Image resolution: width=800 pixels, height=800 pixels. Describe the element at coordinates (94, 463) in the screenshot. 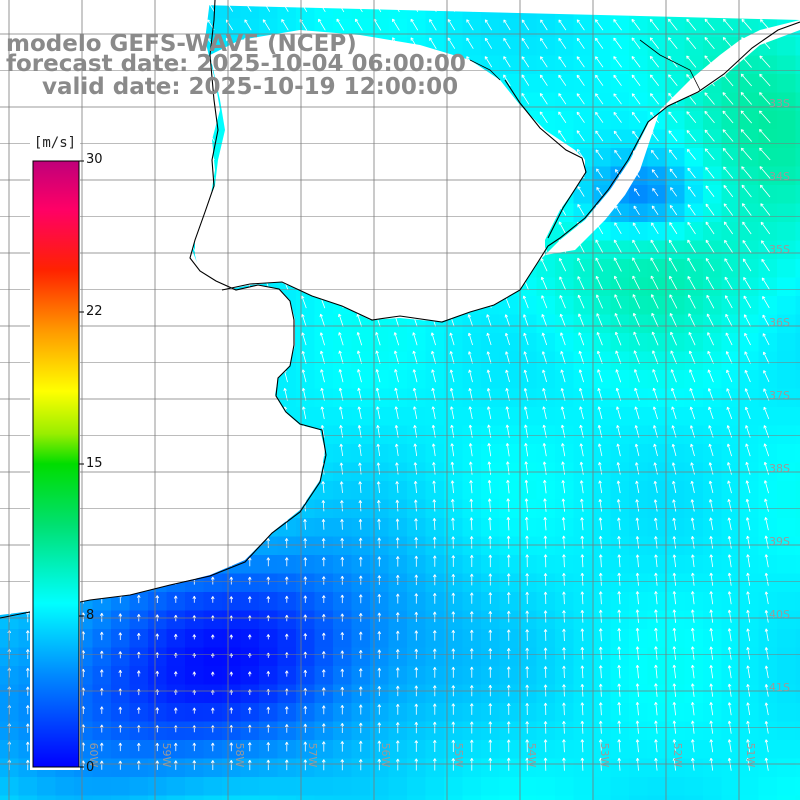

I see `colorbar-tick-15: 15` at that location.